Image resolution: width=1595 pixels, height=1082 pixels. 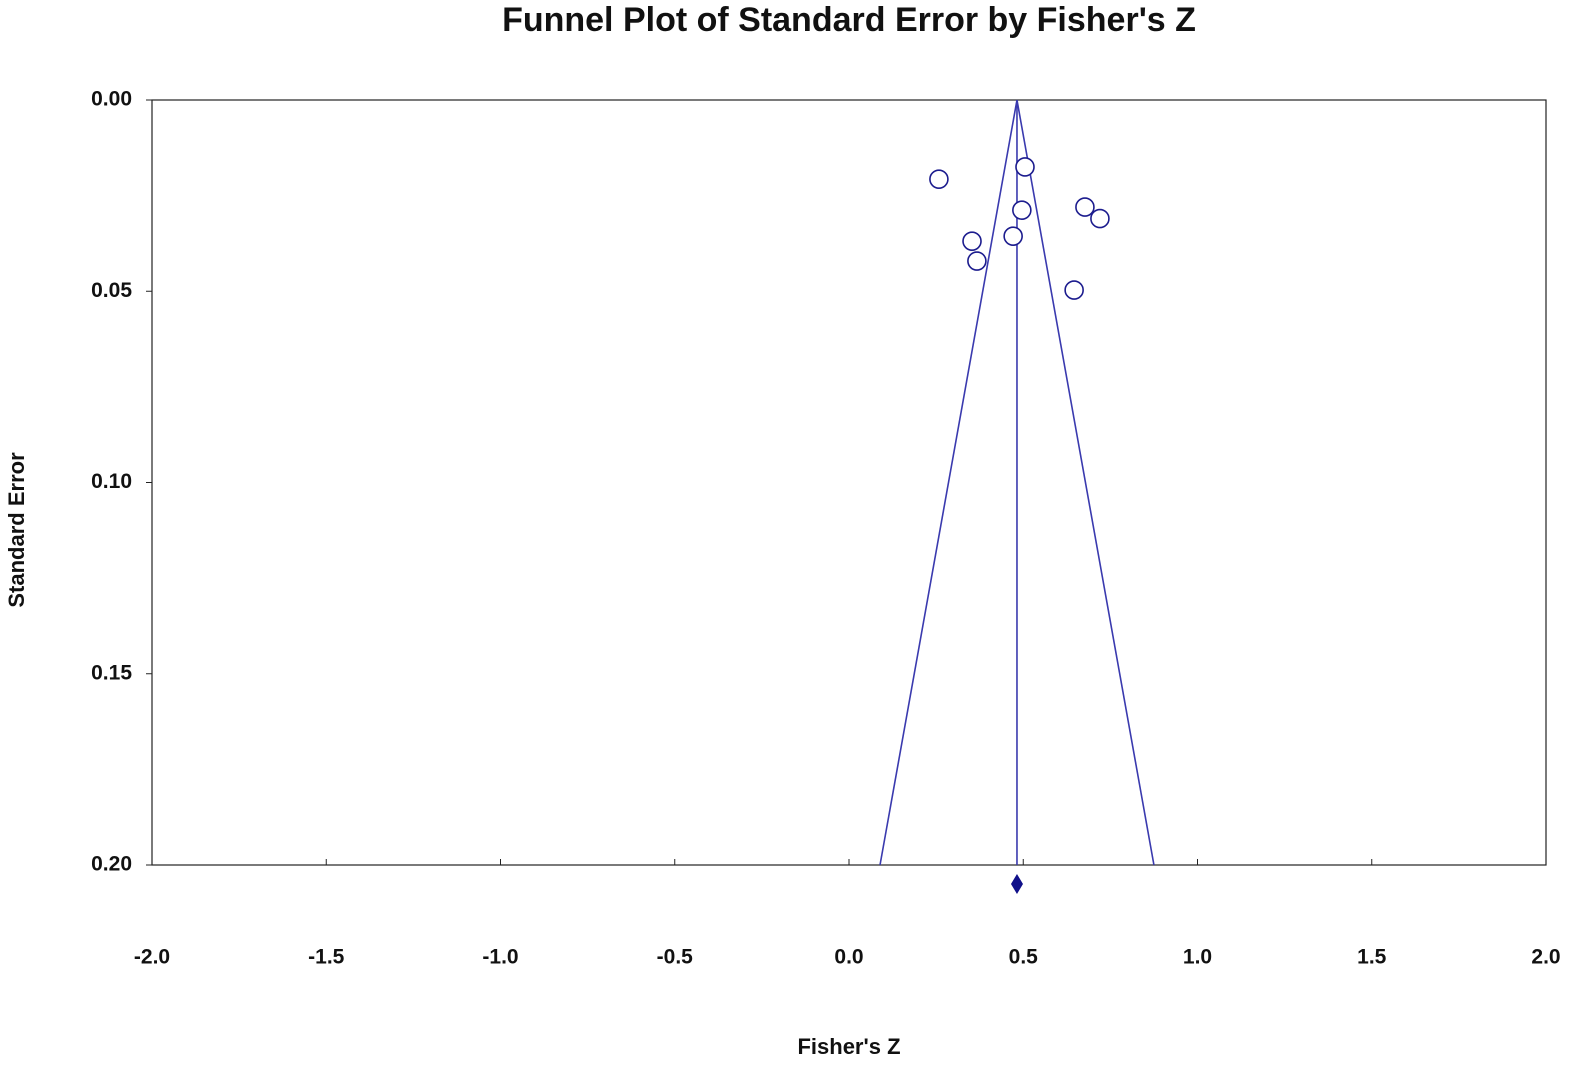 What do you see at coordinates (848, 1046) in the screenshot?
I see `x-axis-label: Fisher's Z` at bounding box center [848, 1046].